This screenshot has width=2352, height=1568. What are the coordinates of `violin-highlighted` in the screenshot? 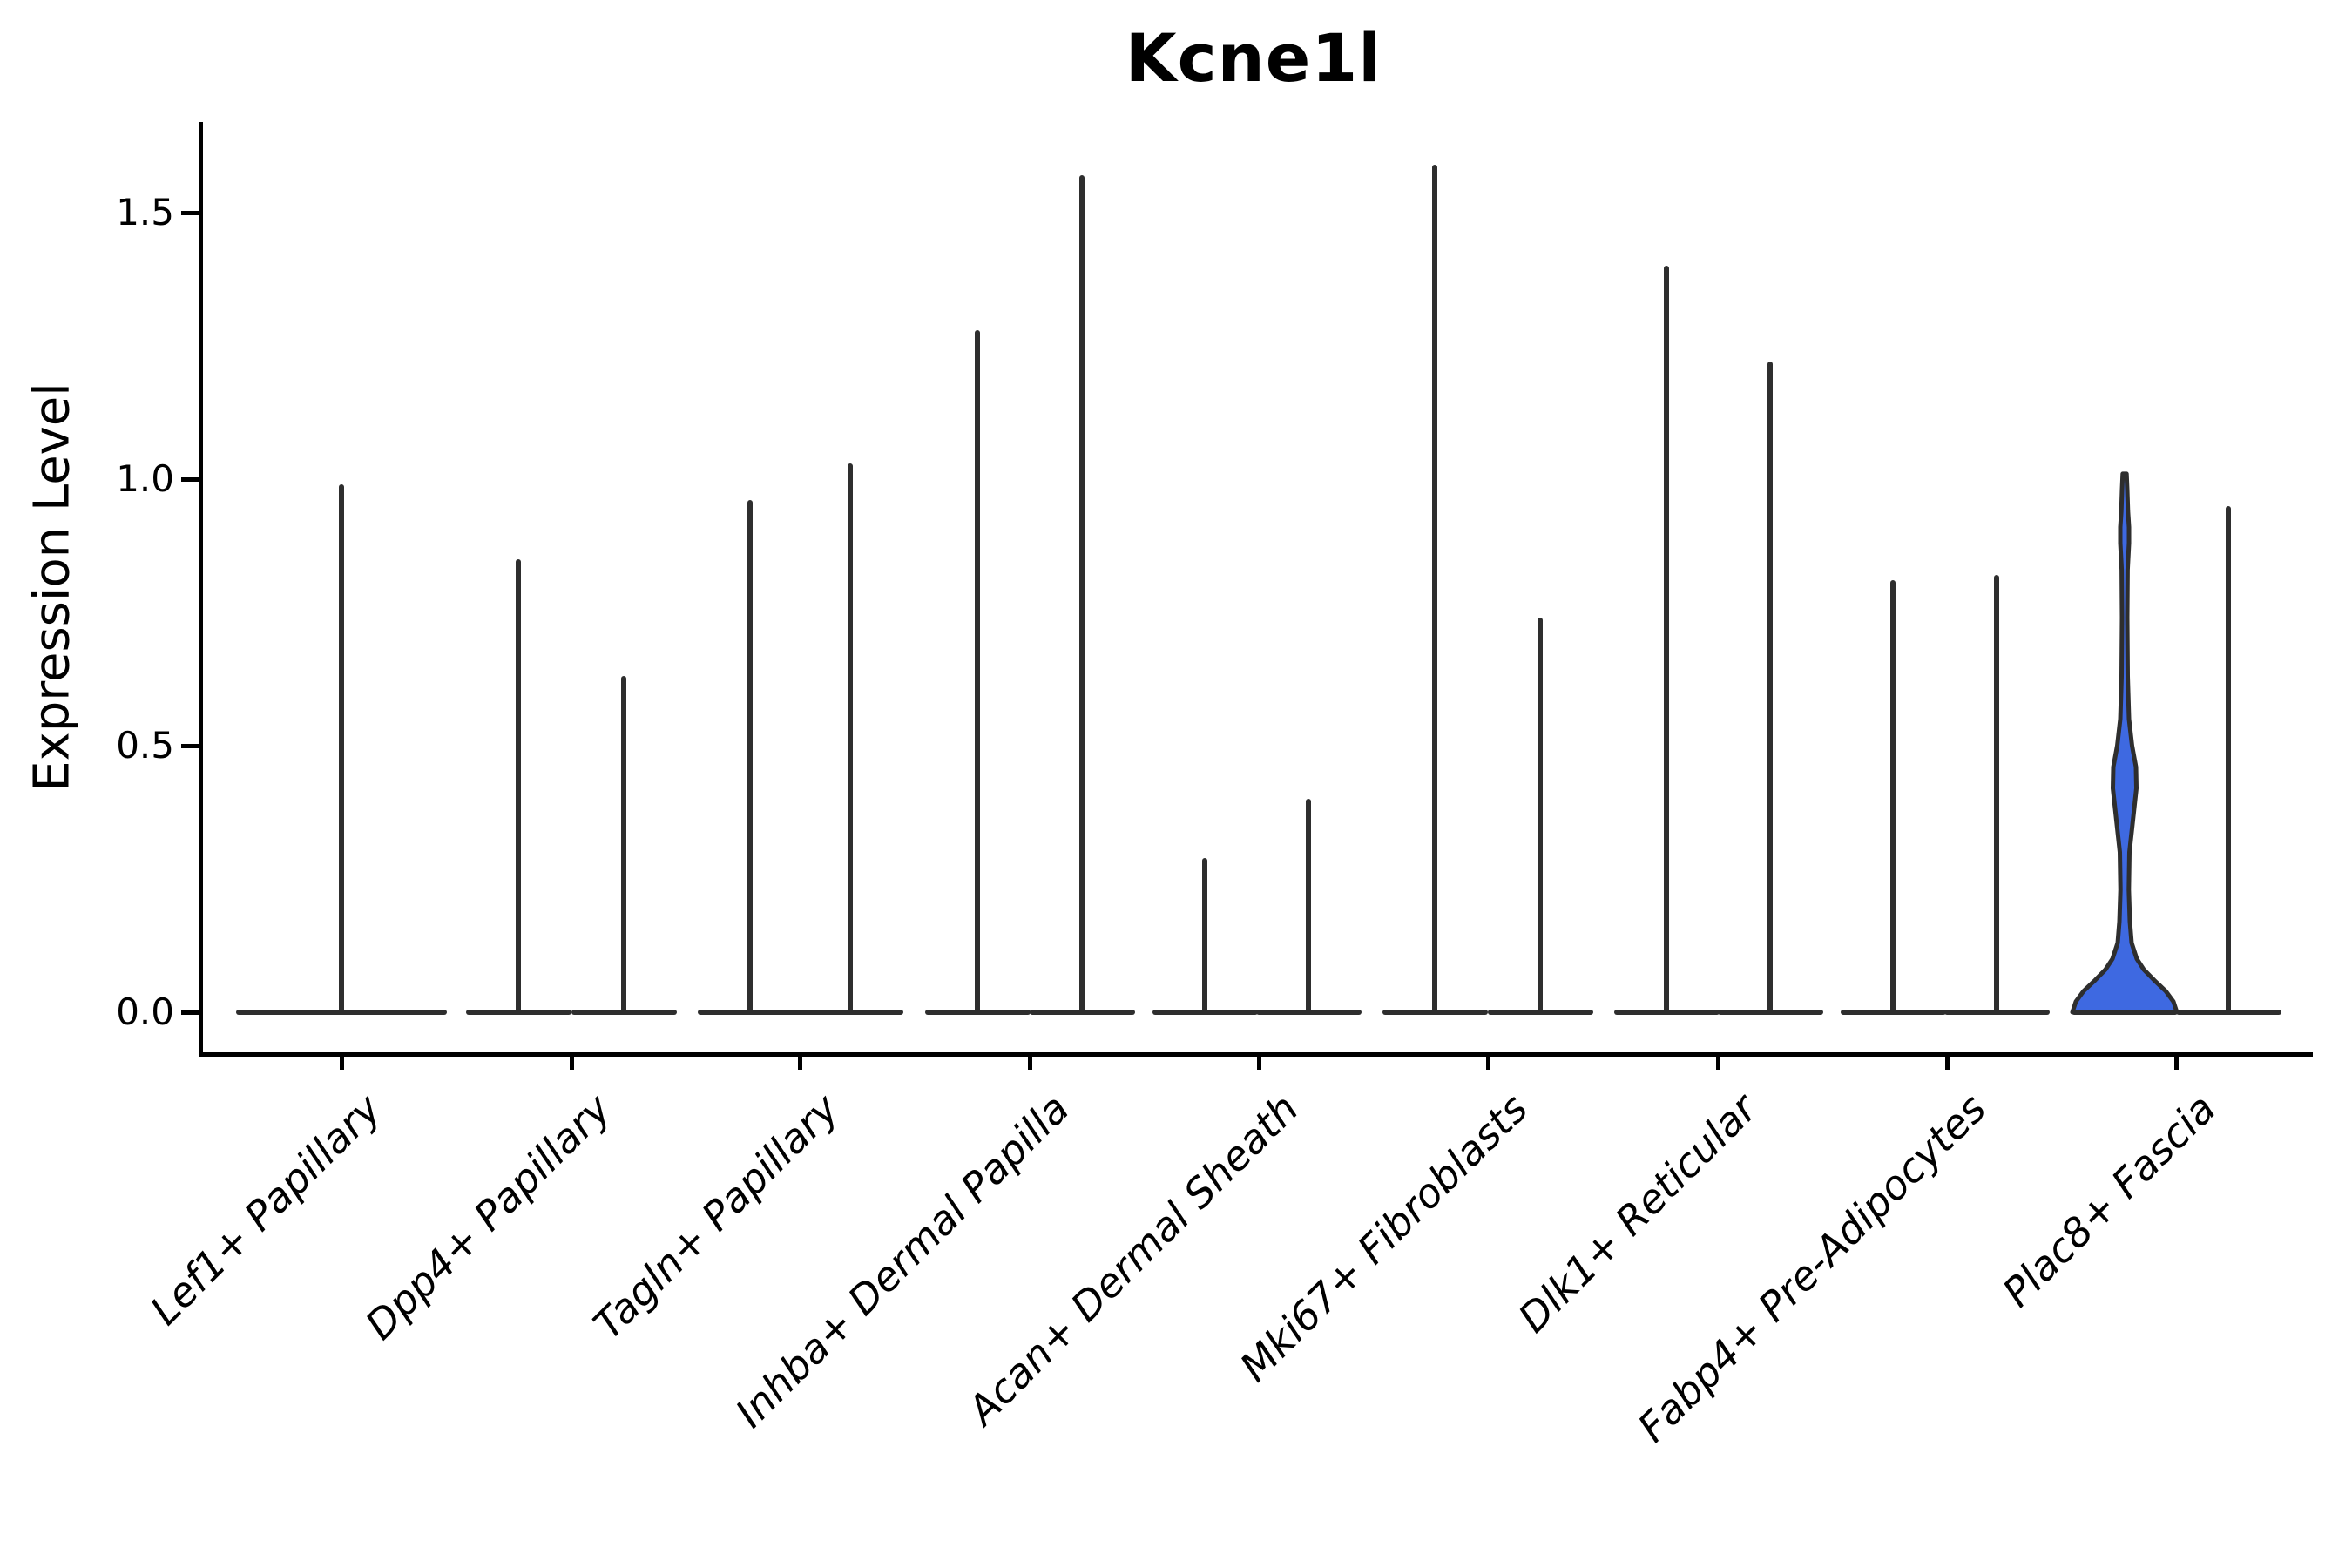 It's located at (2125, 743).